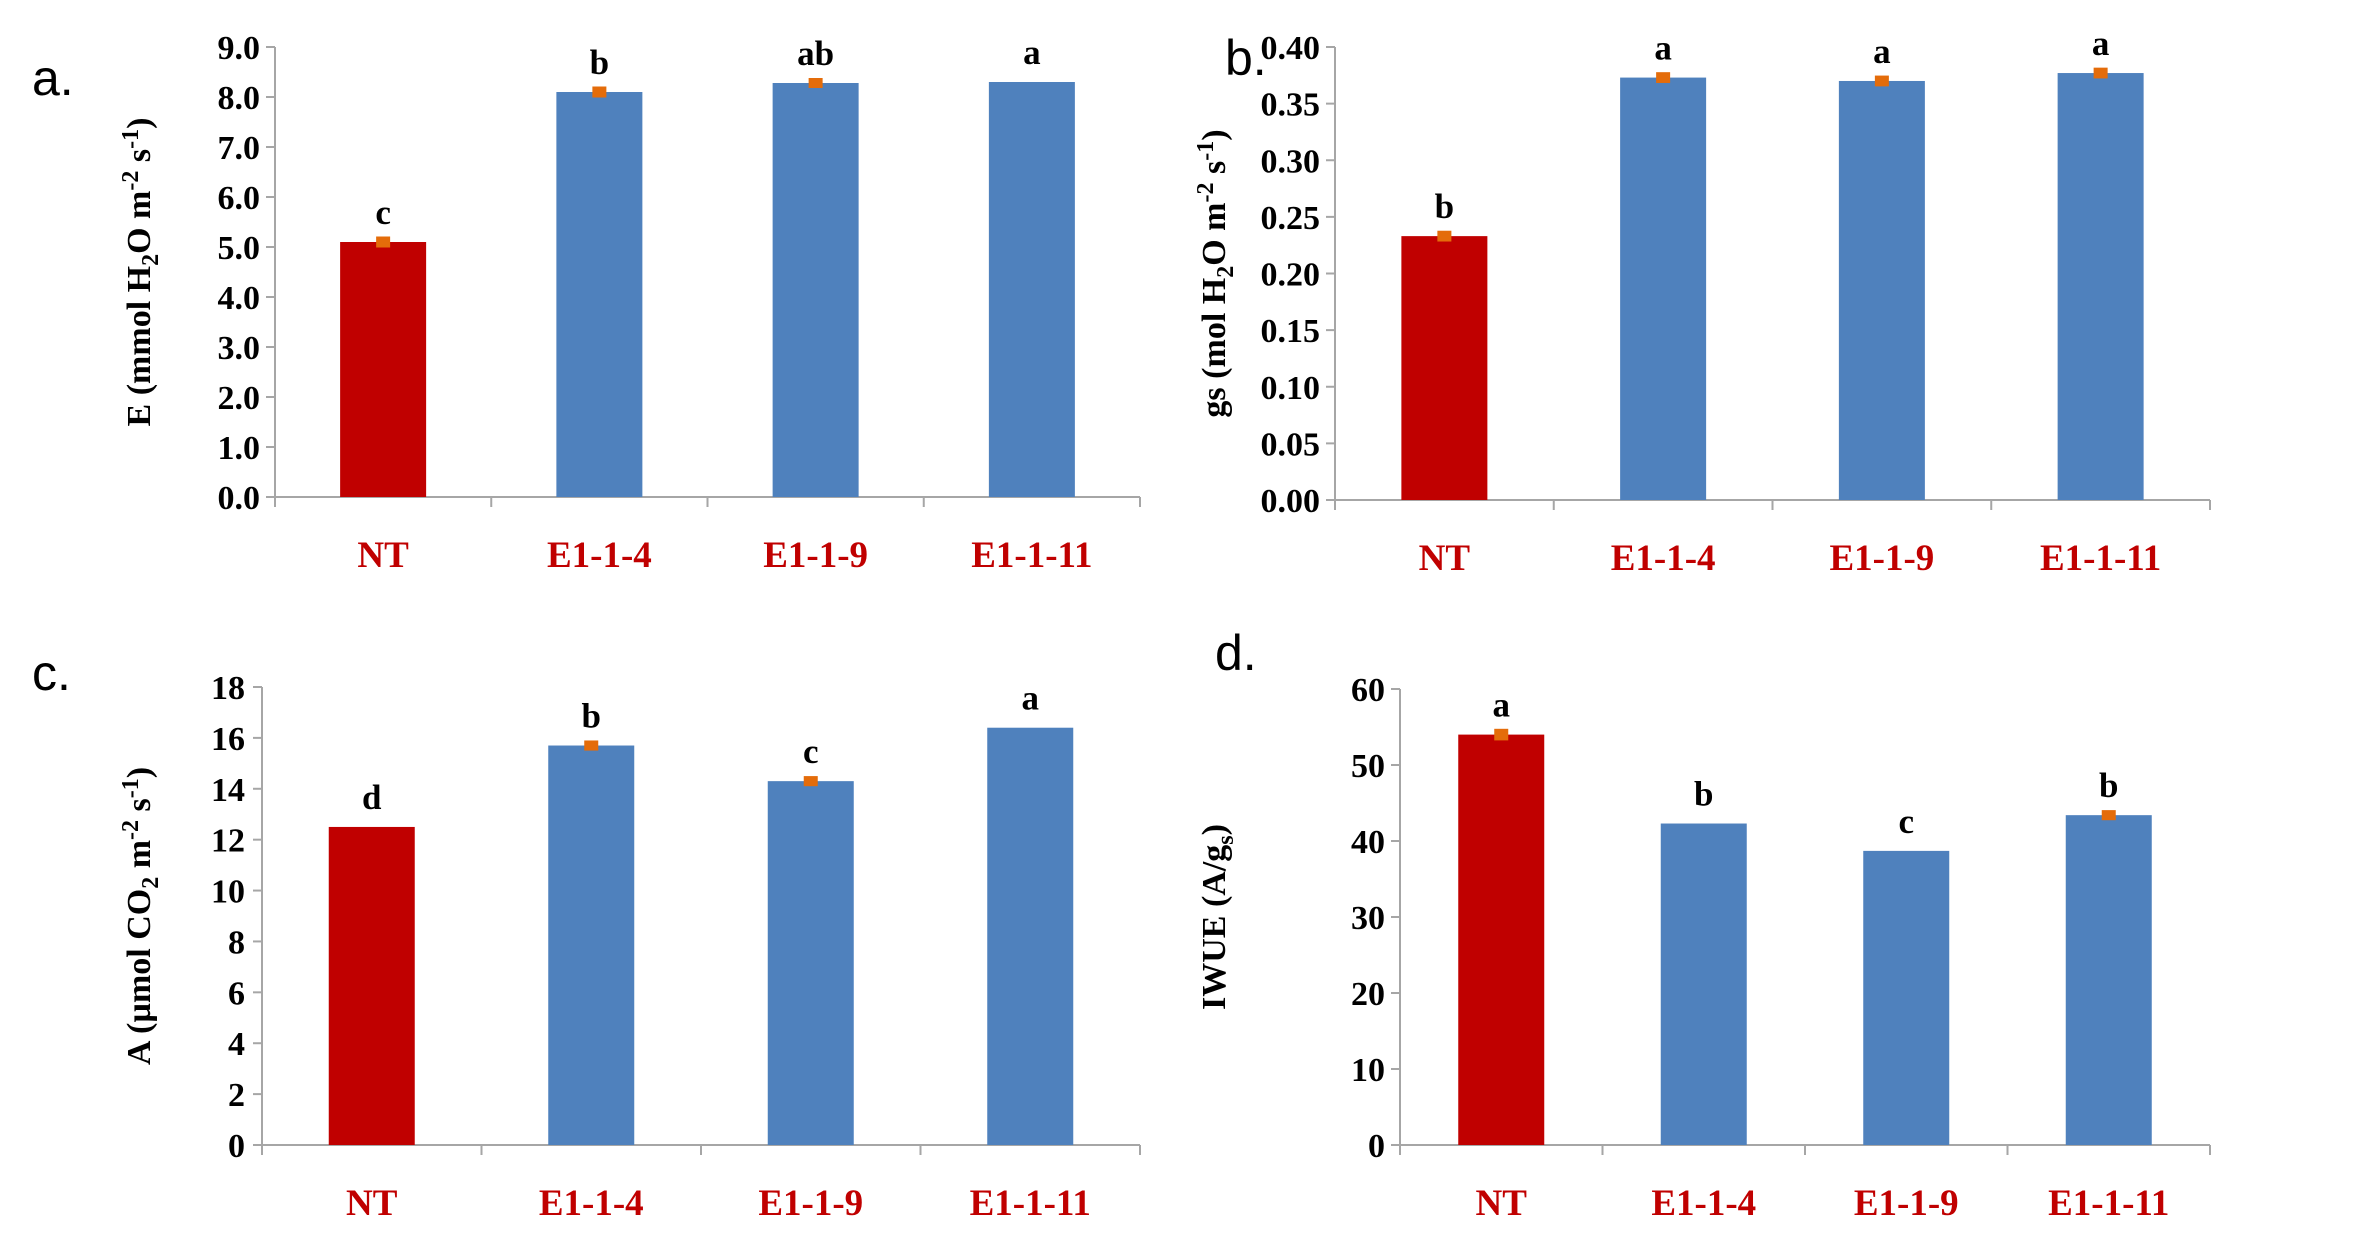  Describe the element at coordinates (239, 498) in the screenshot. I see `y-tick-label: 0.0` at that location.